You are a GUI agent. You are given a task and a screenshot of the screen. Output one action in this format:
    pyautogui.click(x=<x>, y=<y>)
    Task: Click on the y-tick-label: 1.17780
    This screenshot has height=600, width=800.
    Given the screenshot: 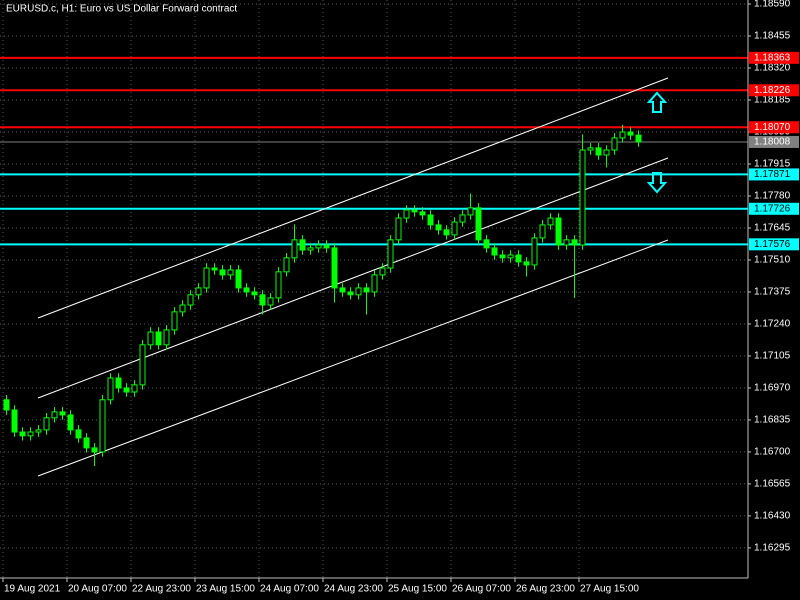 What is the action you would take?
    pyautogui.click(x=772, y=196)
    